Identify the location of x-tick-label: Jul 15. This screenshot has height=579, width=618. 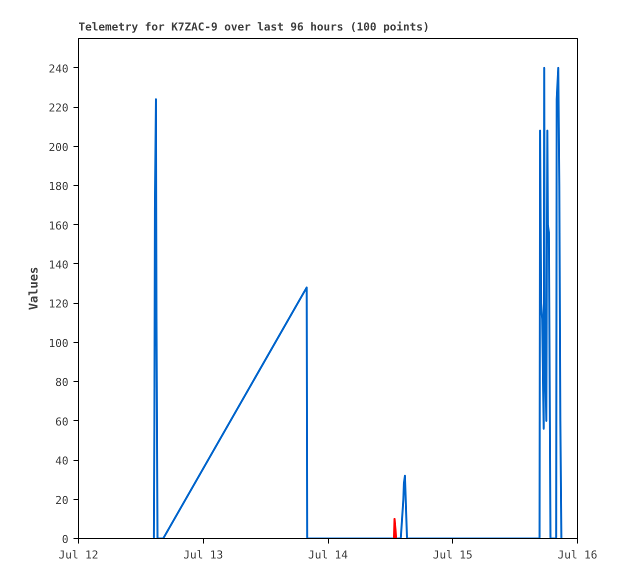
(452, 555).